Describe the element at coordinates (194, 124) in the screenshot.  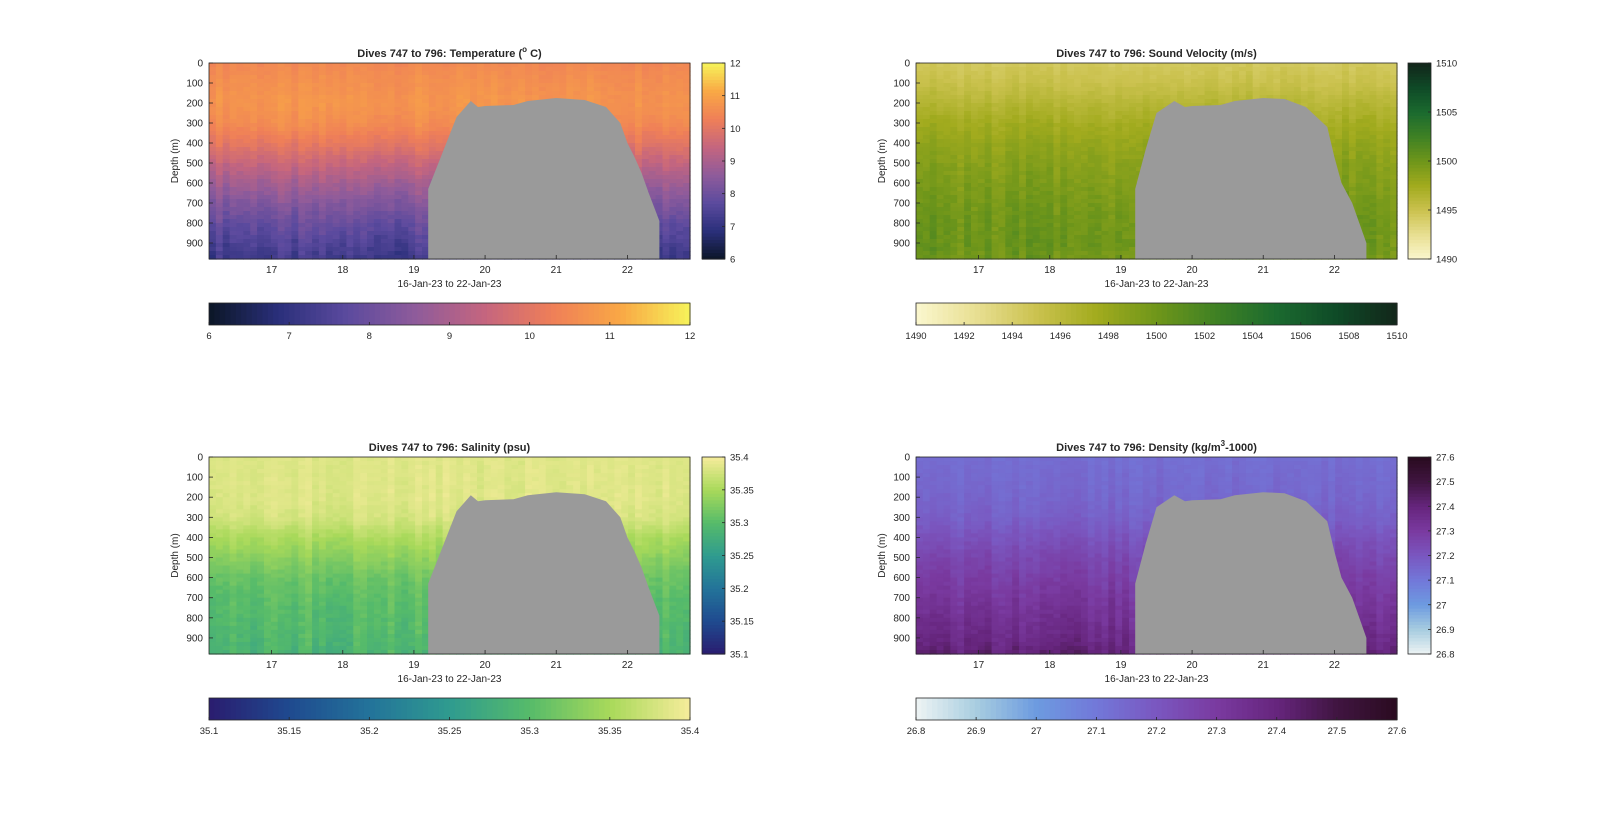
I see `y-tick-label: 300` at that location.